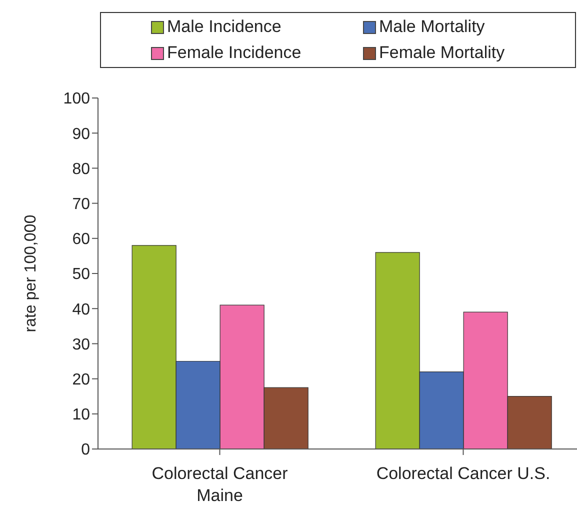 The image size is (577, 529). What do you see at coordinates (76, 99) in the screenshot?
I see `y-tick-label: 100` at bounding box center [76, 99].